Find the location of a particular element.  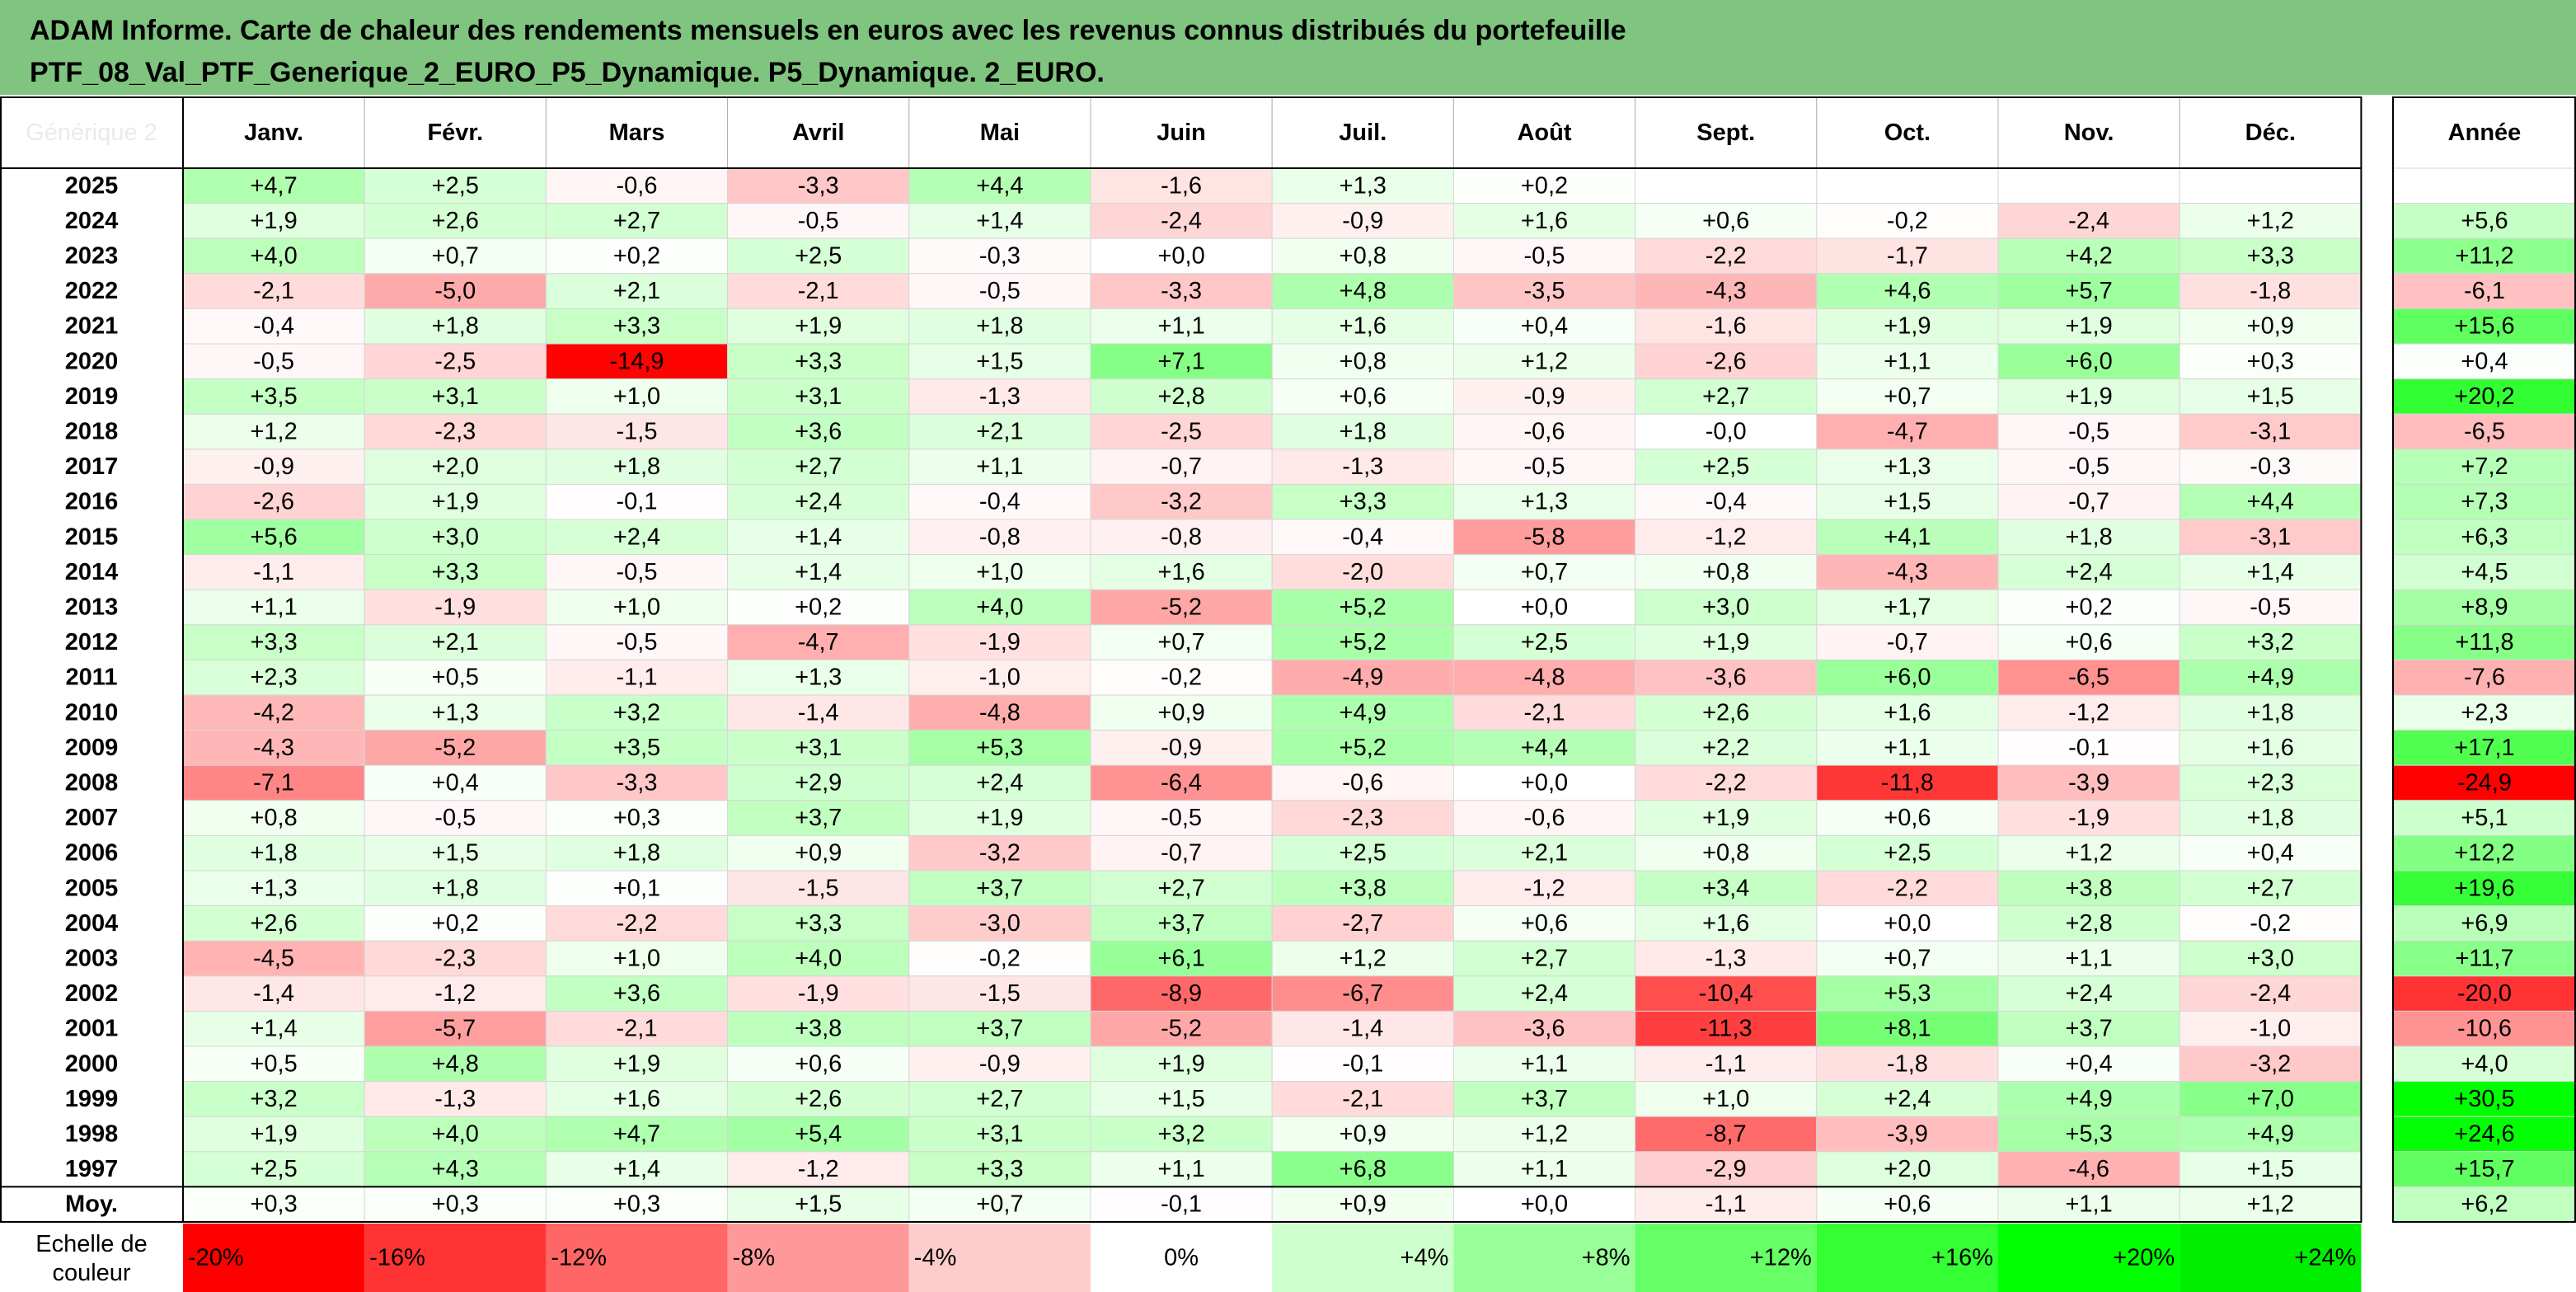

cell-value: +3,8 is located at coordinates (1364, 888).